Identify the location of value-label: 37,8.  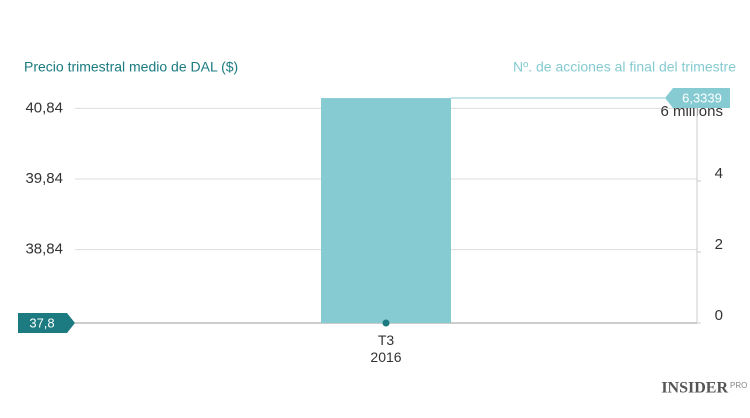
(41, 322).